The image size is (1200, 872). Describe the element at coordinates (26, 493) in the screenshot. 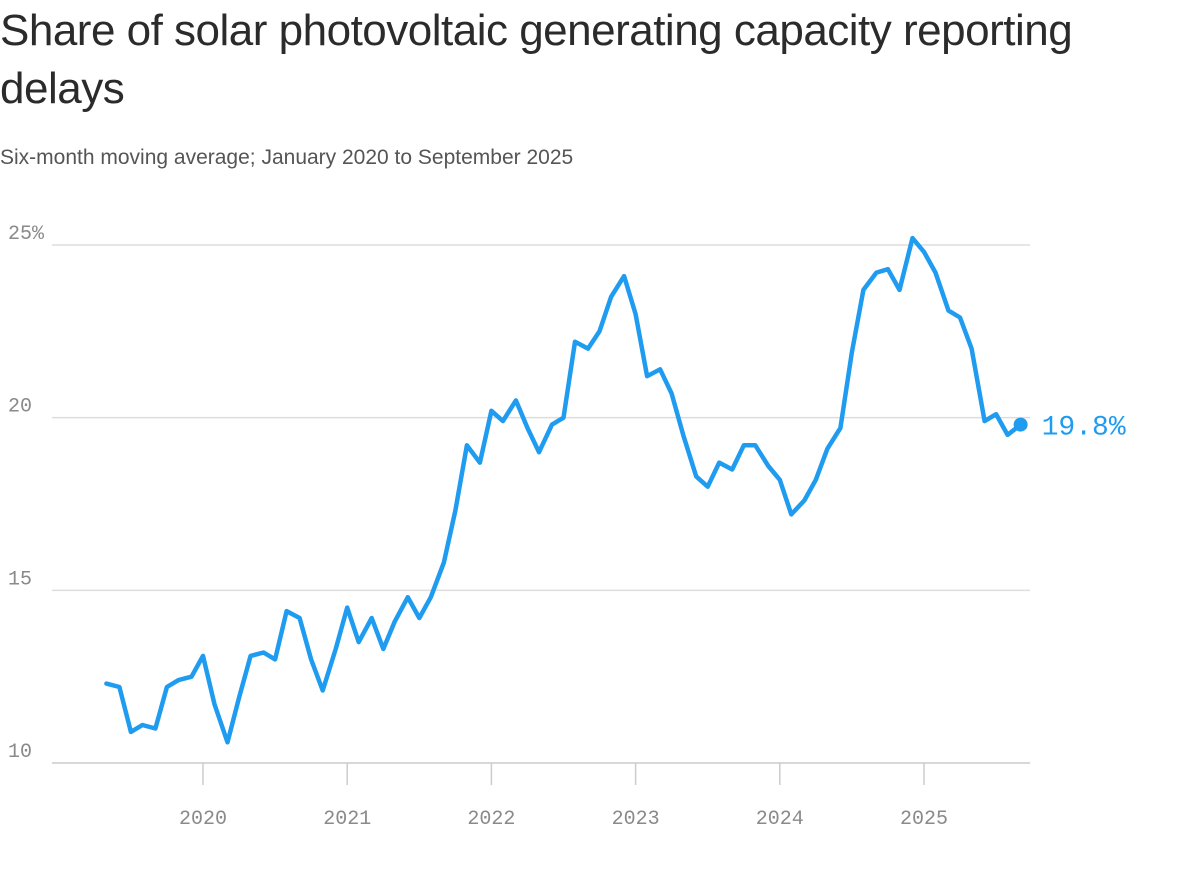

I see `y-axis-ticks: 25% 20 15 10` at that location.